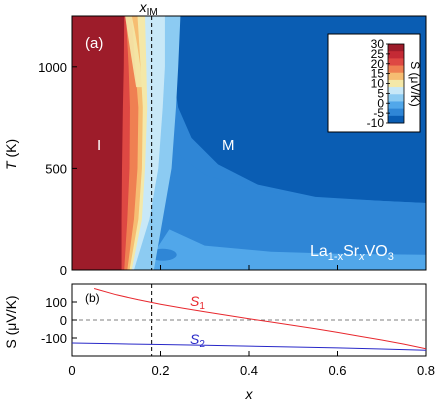  I want to click on region-label-metal: M, so click(228, 145).